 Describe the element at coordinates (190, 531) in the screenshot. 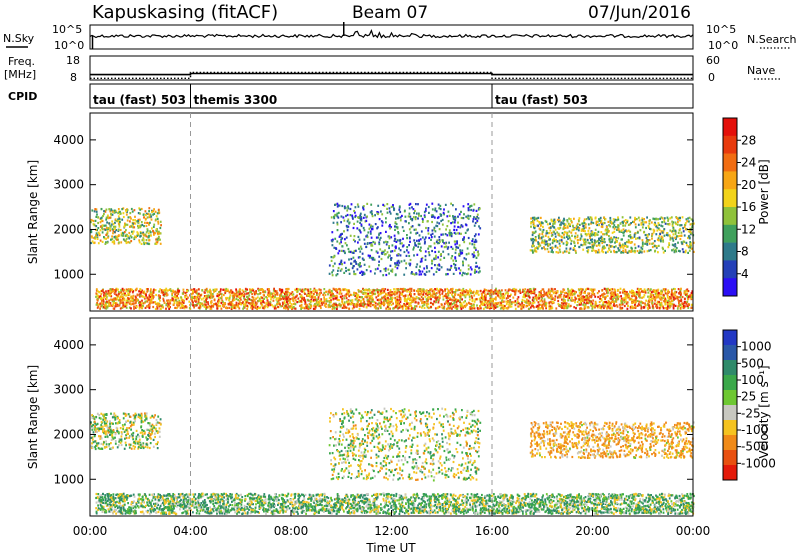

I see `x-tick-label-1: 04:00` at that location.